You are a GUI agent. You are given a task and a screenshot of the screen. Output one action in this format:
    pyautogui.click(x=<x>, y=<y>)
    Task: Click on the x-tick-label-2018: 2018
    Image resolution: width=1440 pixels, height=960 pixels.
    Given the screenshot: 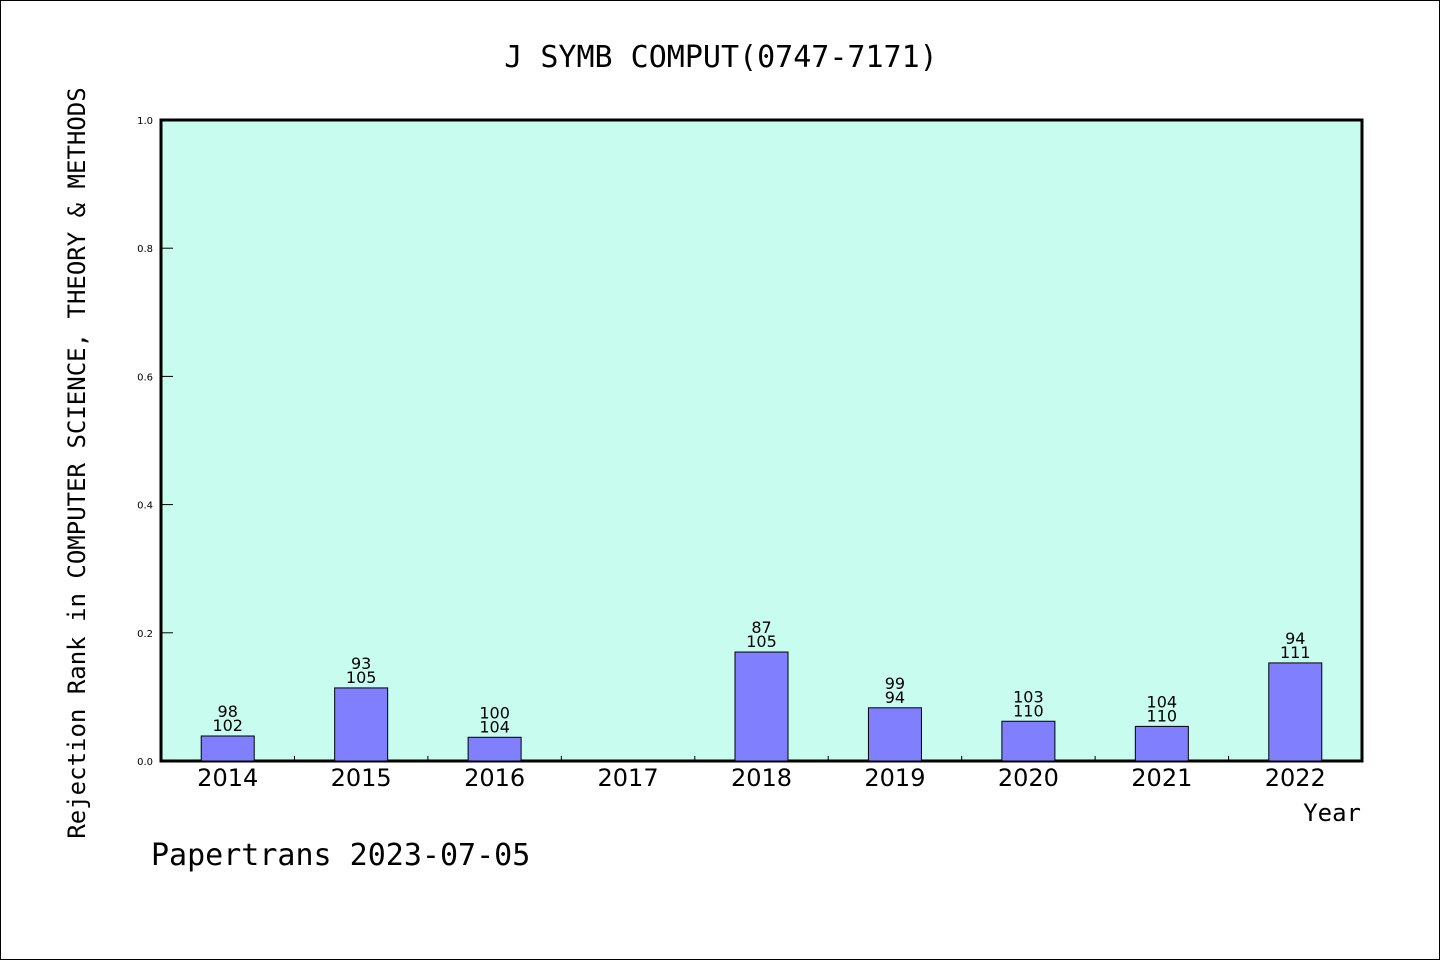 What is the action you would take?
    pyautogui.click(x=761, y=778)
    